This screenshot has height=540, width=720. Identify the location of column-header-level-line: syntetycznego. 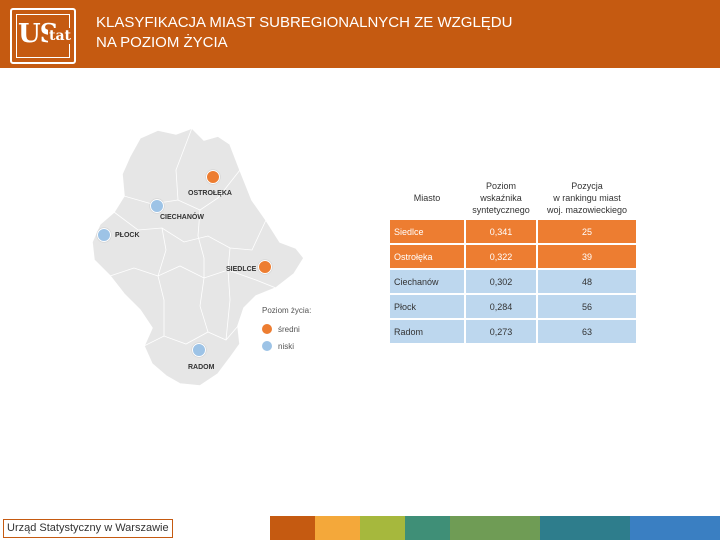
(501, 210).